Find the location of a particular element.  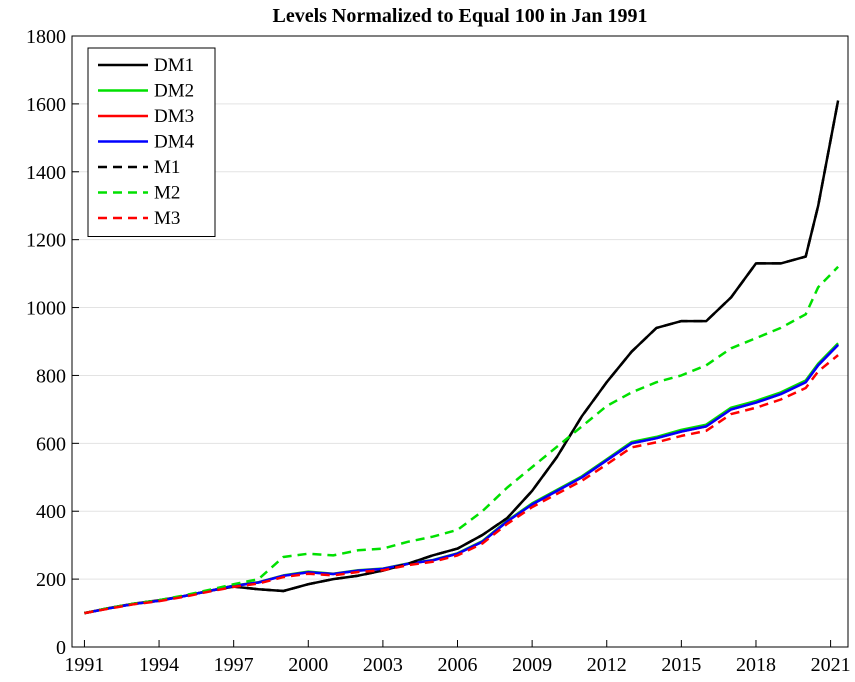

y-tick-label: 1600 is located at coordinates (46, 105).